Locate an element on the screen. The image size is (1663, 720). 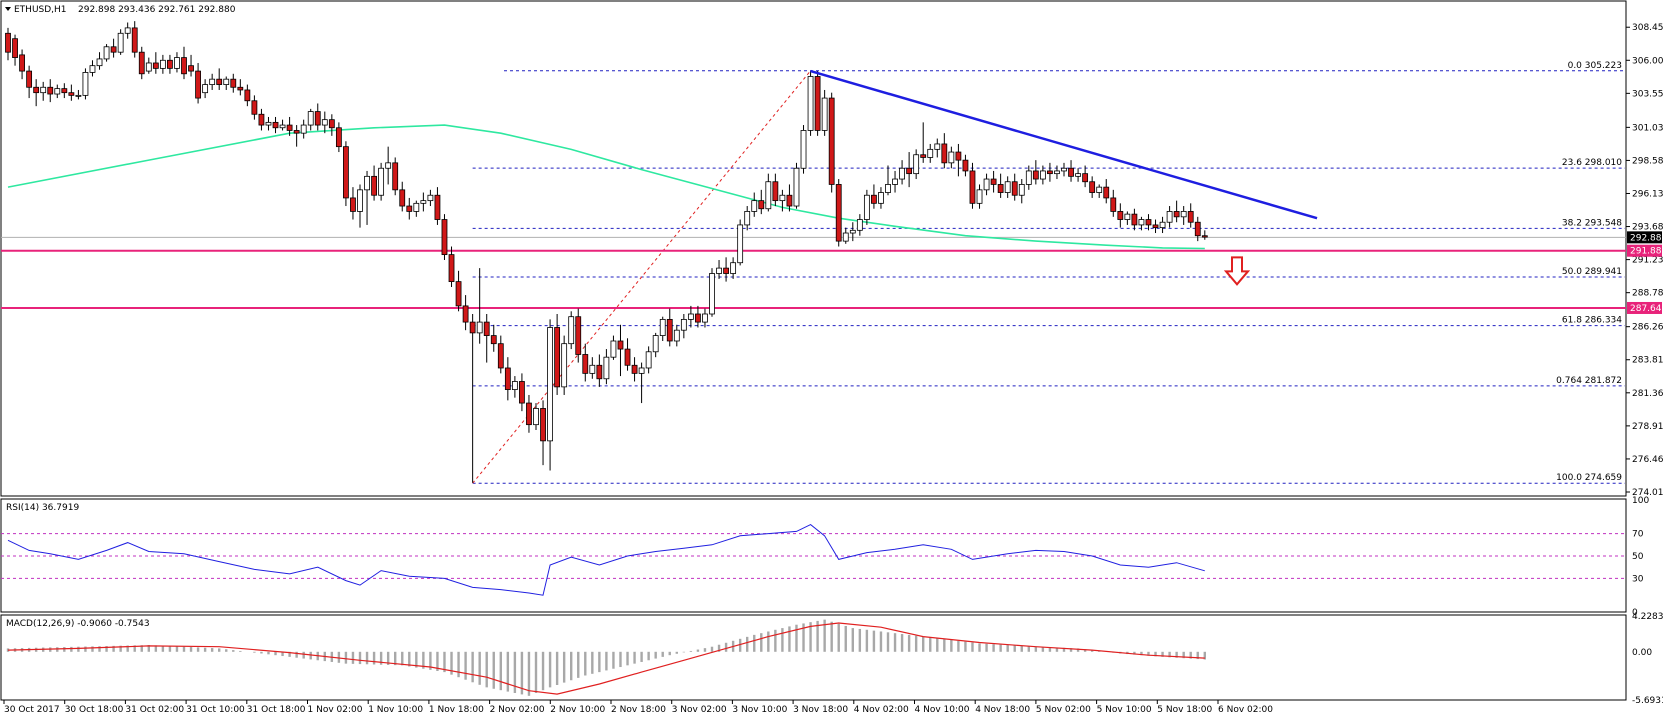
rsi-axis-label: 70 is located at coordinates (1638, 535).